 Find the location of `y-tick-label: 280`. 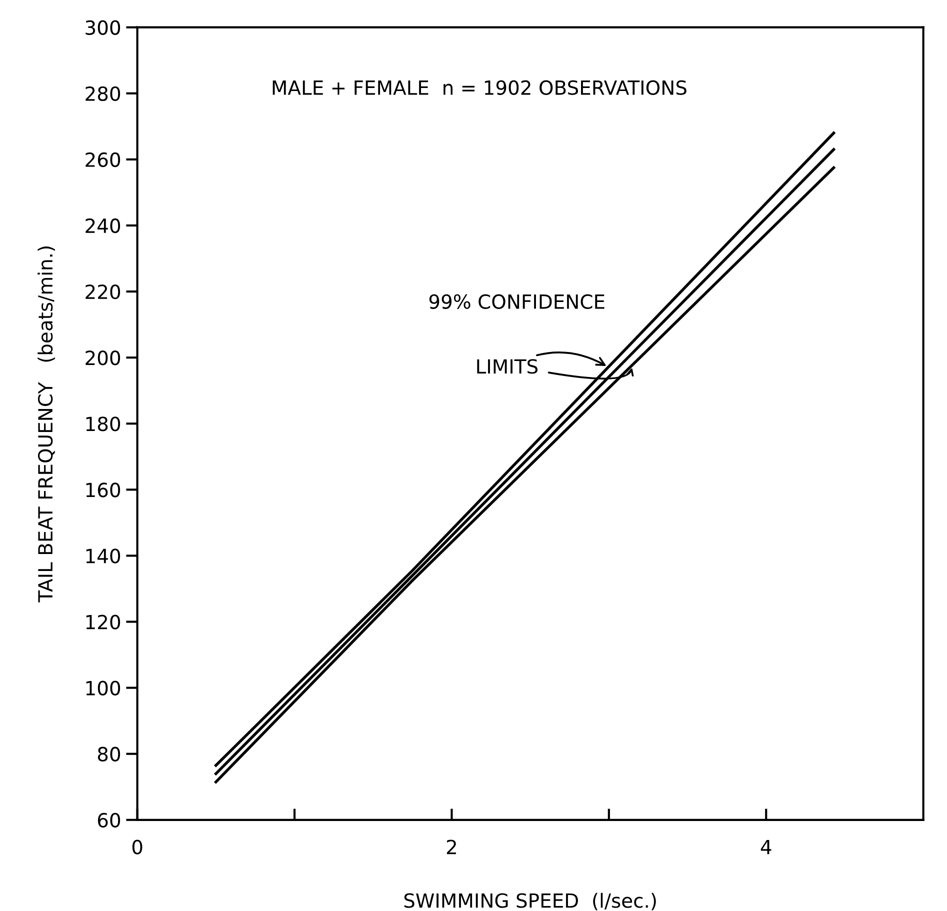

y-tick-label: 280 is located at coordinates (103, 94).